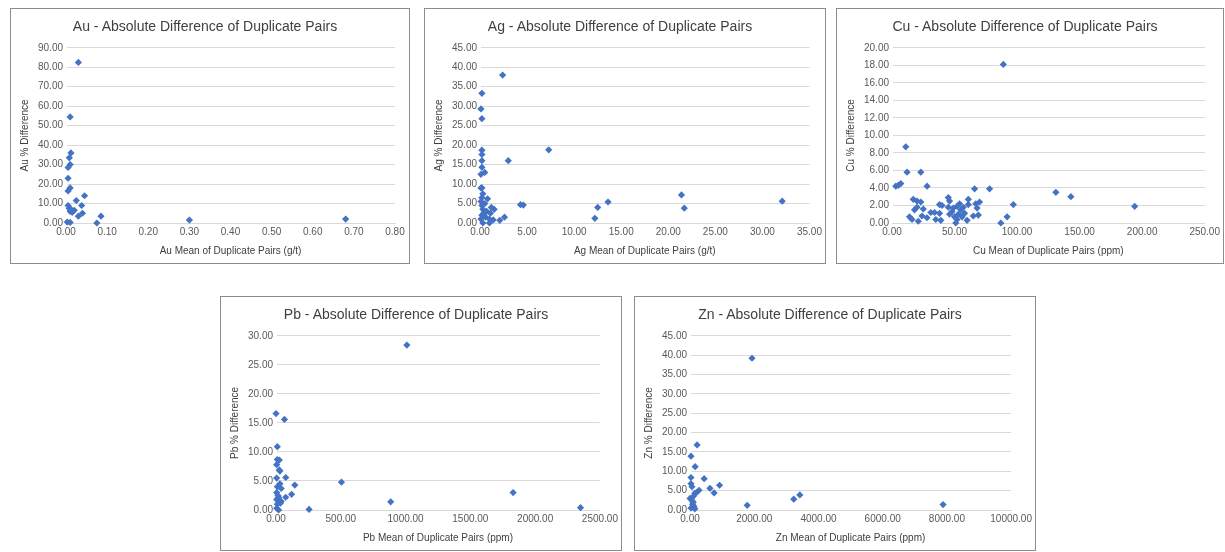 The image size is (1225, 552). I want to click on chart-title: Zn - Absolute Difference of Duplicate Pairs, so click(830, 314).